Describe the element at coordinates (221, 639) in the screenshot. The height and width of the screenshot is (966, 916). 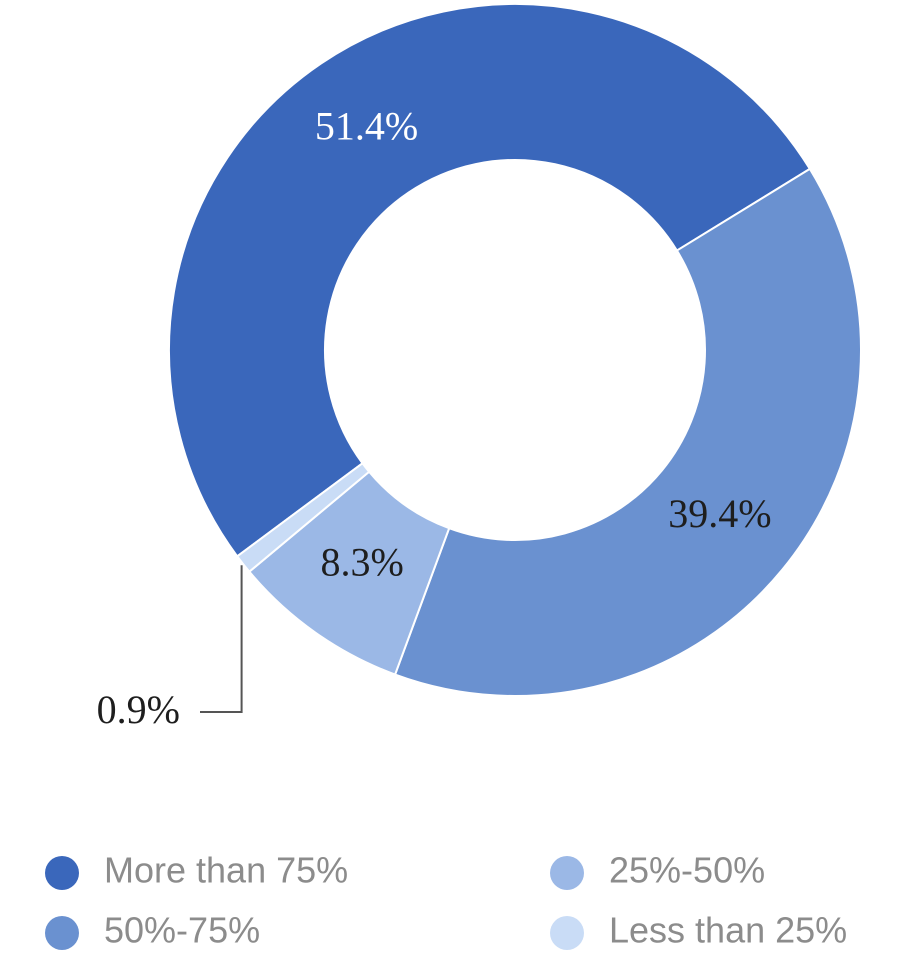
I see `leader-line` at that location.